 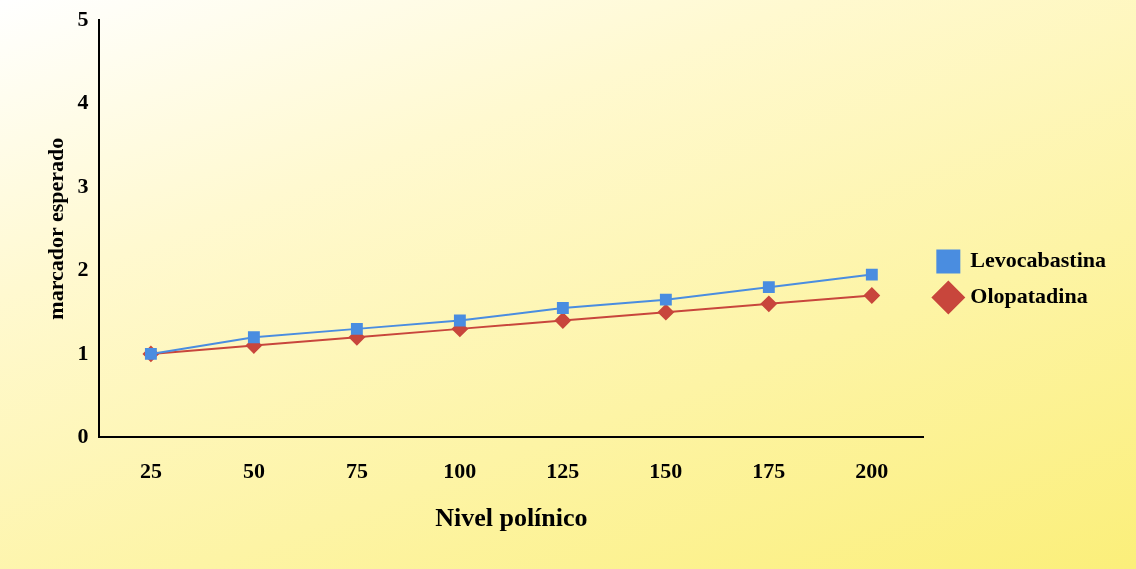 I want to click on x-tick-label: 50, so click(x=253, y=471).